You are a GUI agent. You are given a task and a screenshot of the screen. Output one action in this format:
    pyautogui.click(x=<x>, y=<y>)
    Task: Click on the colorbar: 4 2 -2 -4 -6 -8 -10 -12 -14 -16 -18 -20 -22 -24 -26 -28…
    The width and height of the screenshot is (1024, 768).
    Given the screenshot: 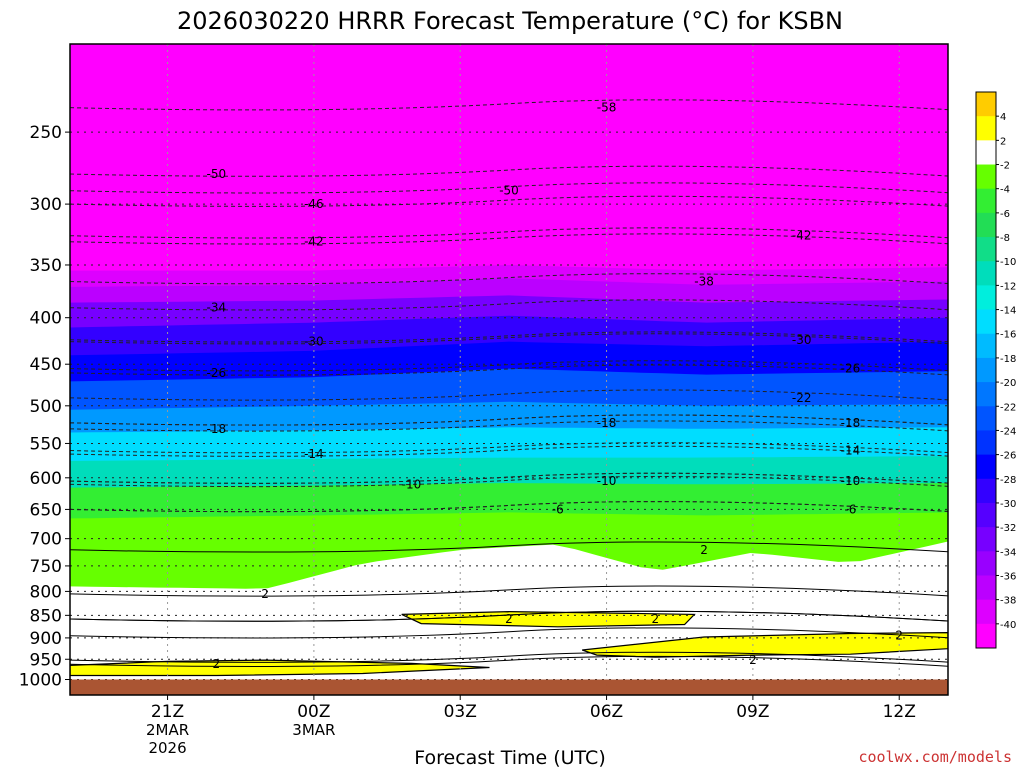 What is the action you would take?
    pyautogui.click(x=995, y=370)
    